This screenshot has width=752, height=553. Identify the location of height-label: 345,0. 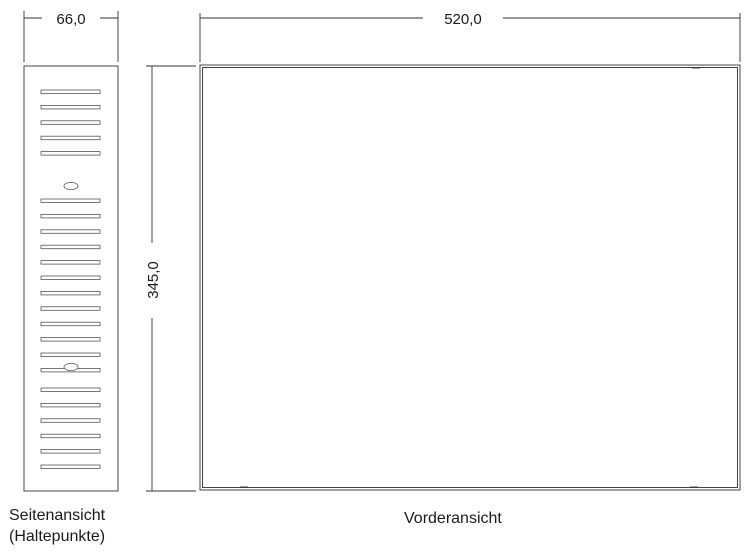
(153, 280).